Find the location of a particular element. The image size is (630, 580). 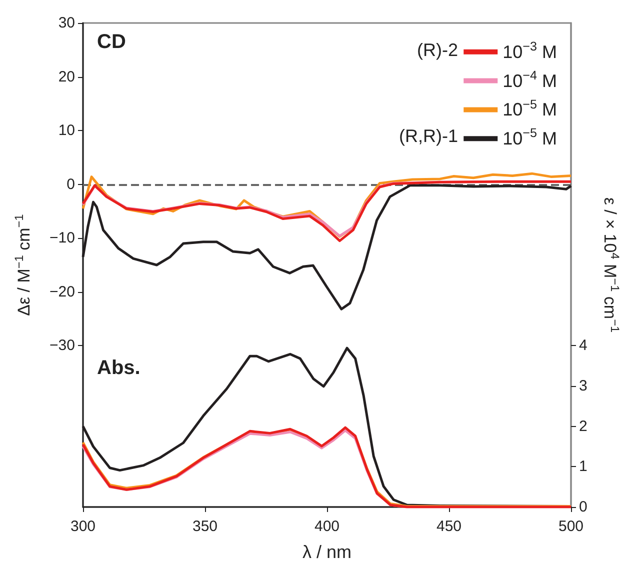

annotation: Abs. is located at coordinates (118, 368).